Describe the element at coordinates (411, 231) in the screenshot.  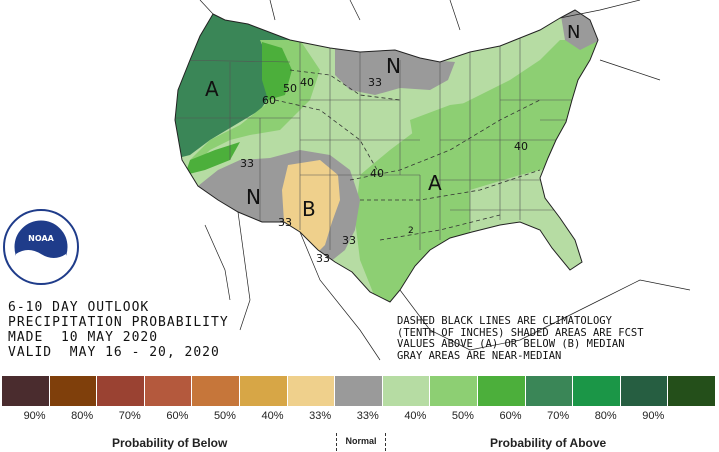
I see `contour-2-texas: 2` at that location.